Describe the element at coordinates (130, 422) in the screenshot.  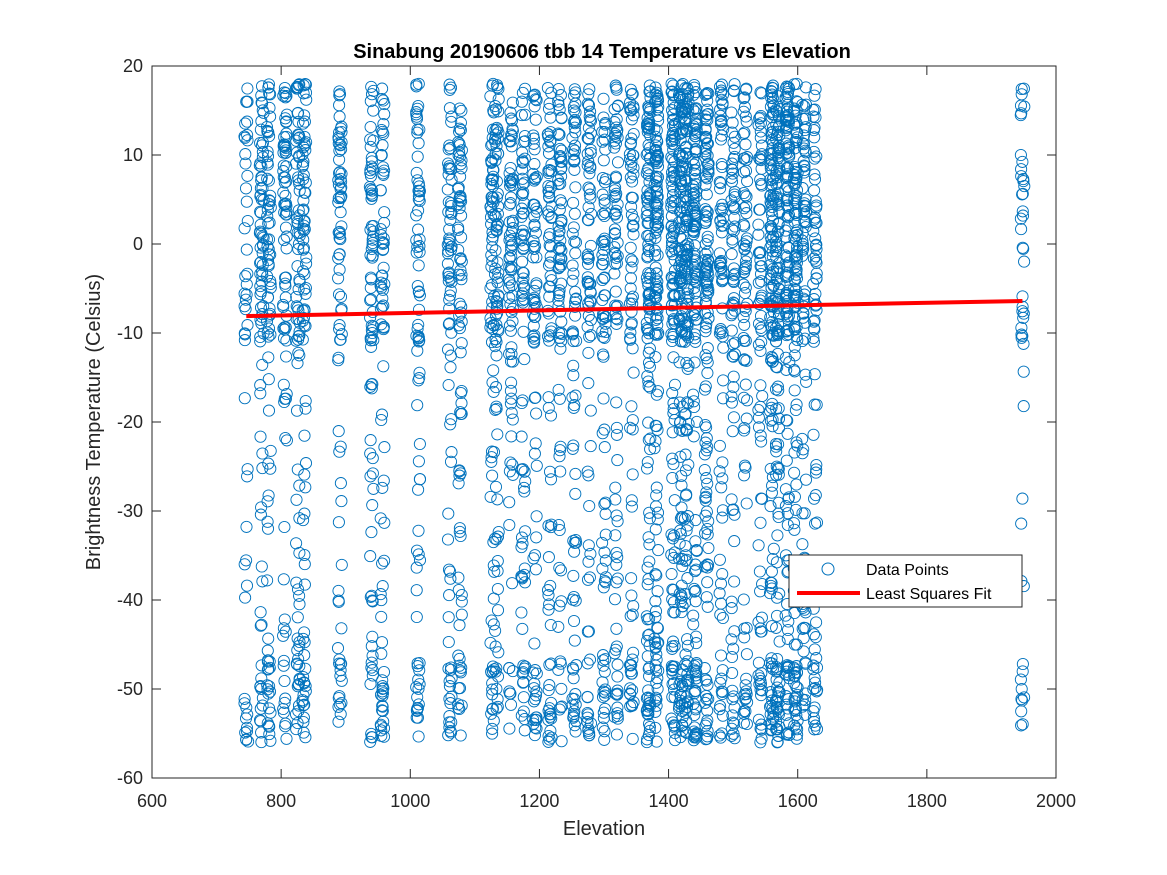
I see `y-tick-label: -20` at that location.